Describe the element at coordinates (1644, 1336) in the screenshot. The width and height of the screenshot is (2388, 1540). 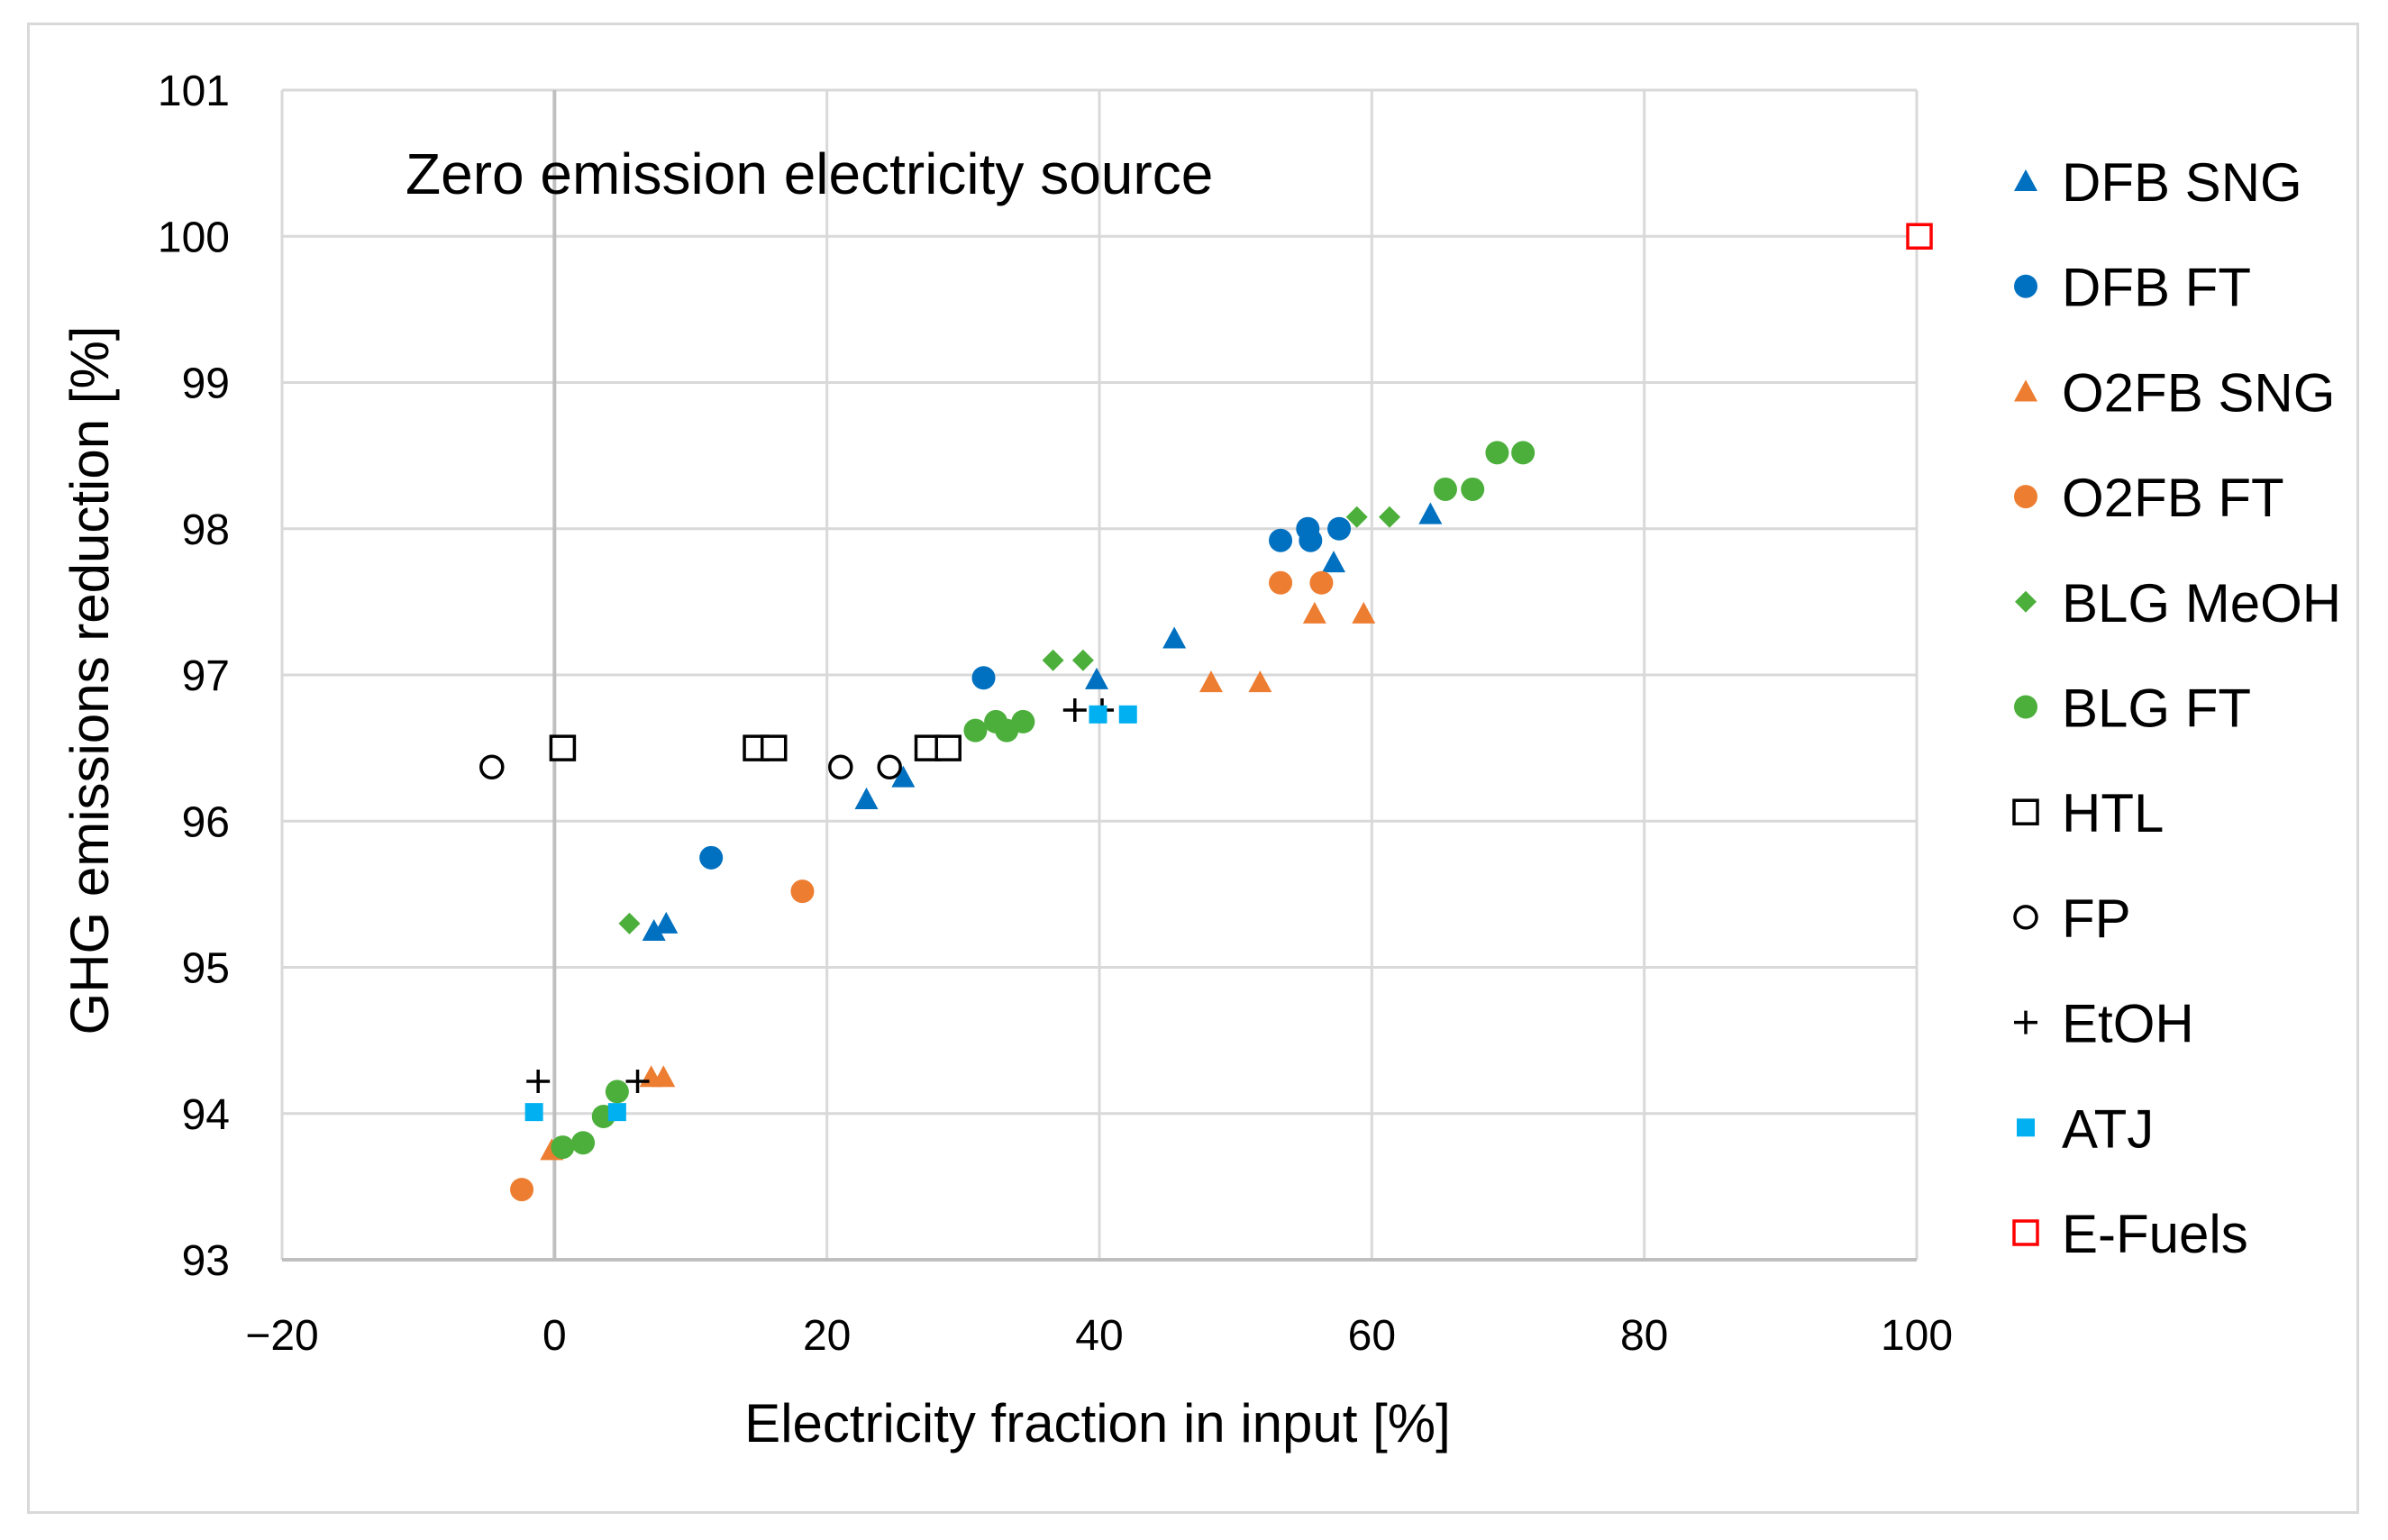
I see `x-tick-label: 80` at that location.